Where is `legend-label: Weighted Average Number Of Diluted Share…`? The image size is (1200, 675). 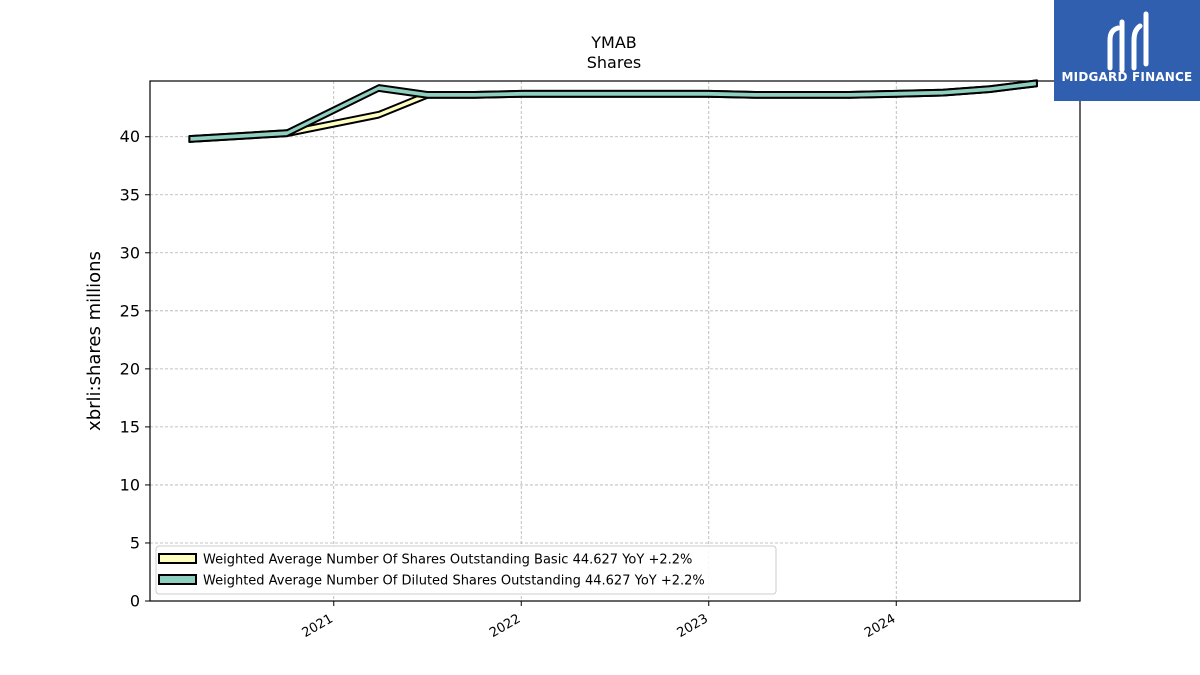
legend-label: Weighted Average Number Of Diluted Share… is located at coordinates (454, 581).